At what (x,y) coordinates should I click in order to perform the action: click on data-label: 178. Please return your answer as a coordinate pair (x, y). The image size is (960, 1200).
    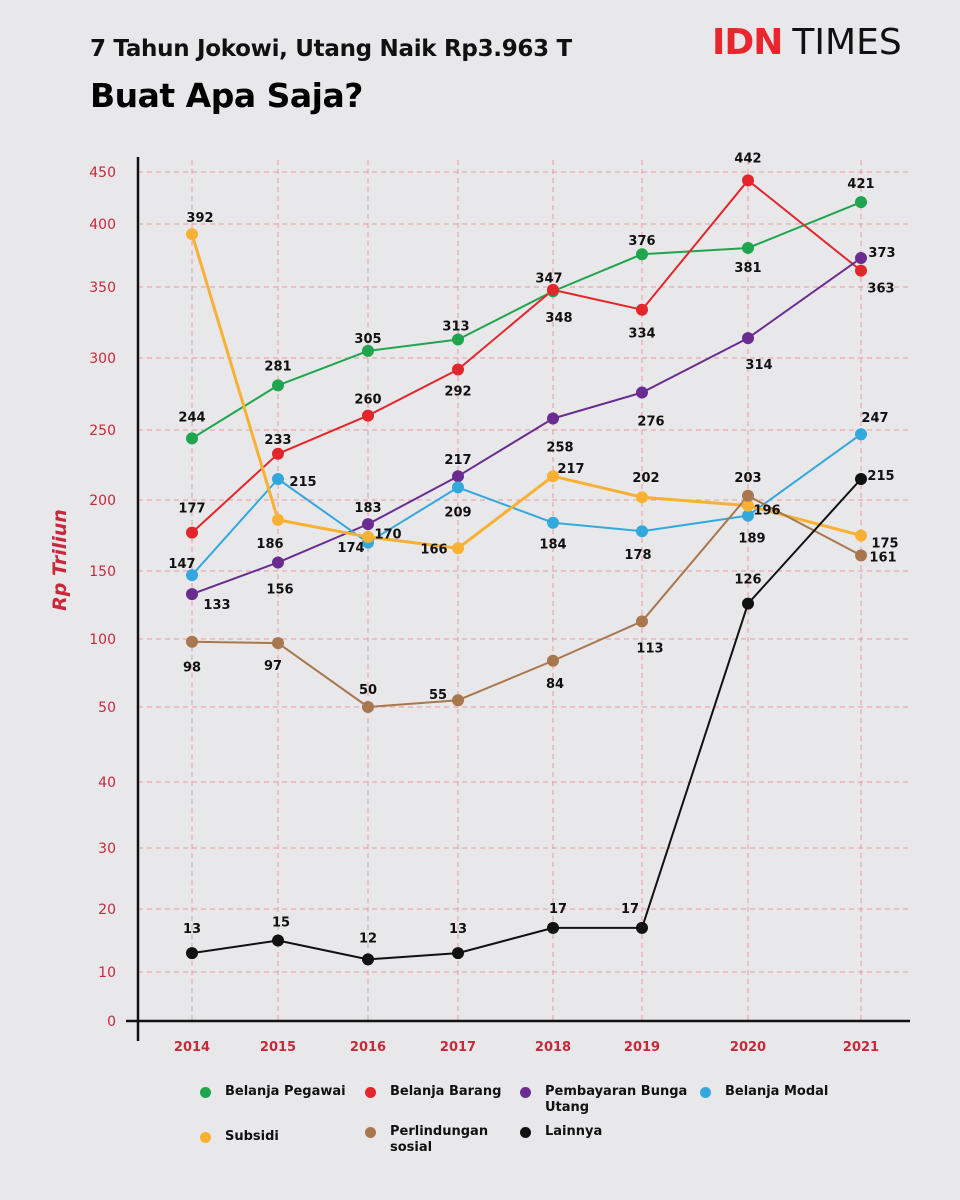
    Looking at the image, I should click on (637, 555).